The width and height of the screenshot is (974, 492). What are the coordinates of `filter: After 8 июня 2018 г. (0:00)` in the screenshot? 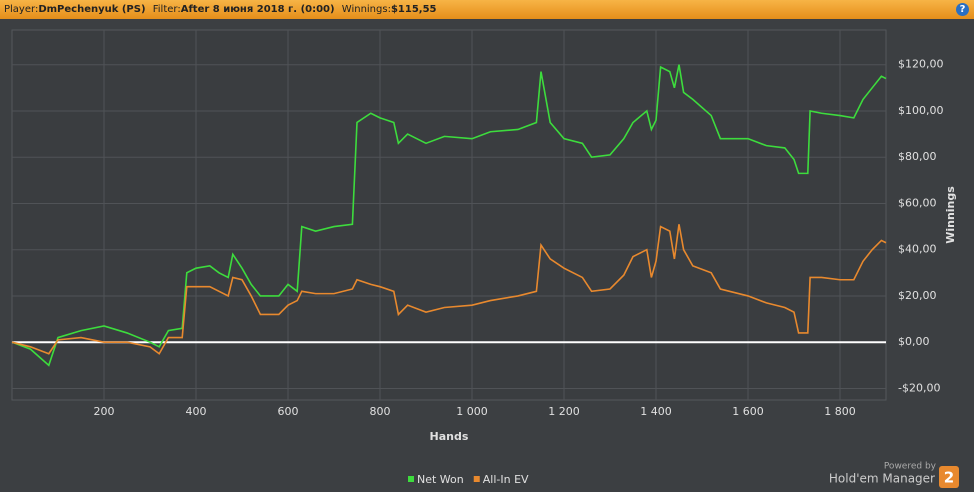 It's located at (257, 9).